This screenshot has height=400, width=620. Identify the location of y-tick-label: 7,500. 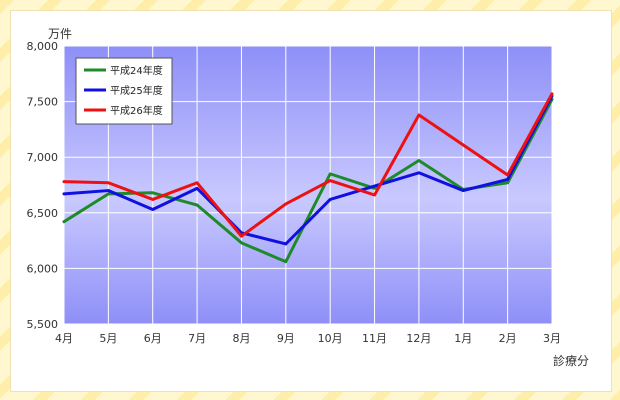
(43, 102).